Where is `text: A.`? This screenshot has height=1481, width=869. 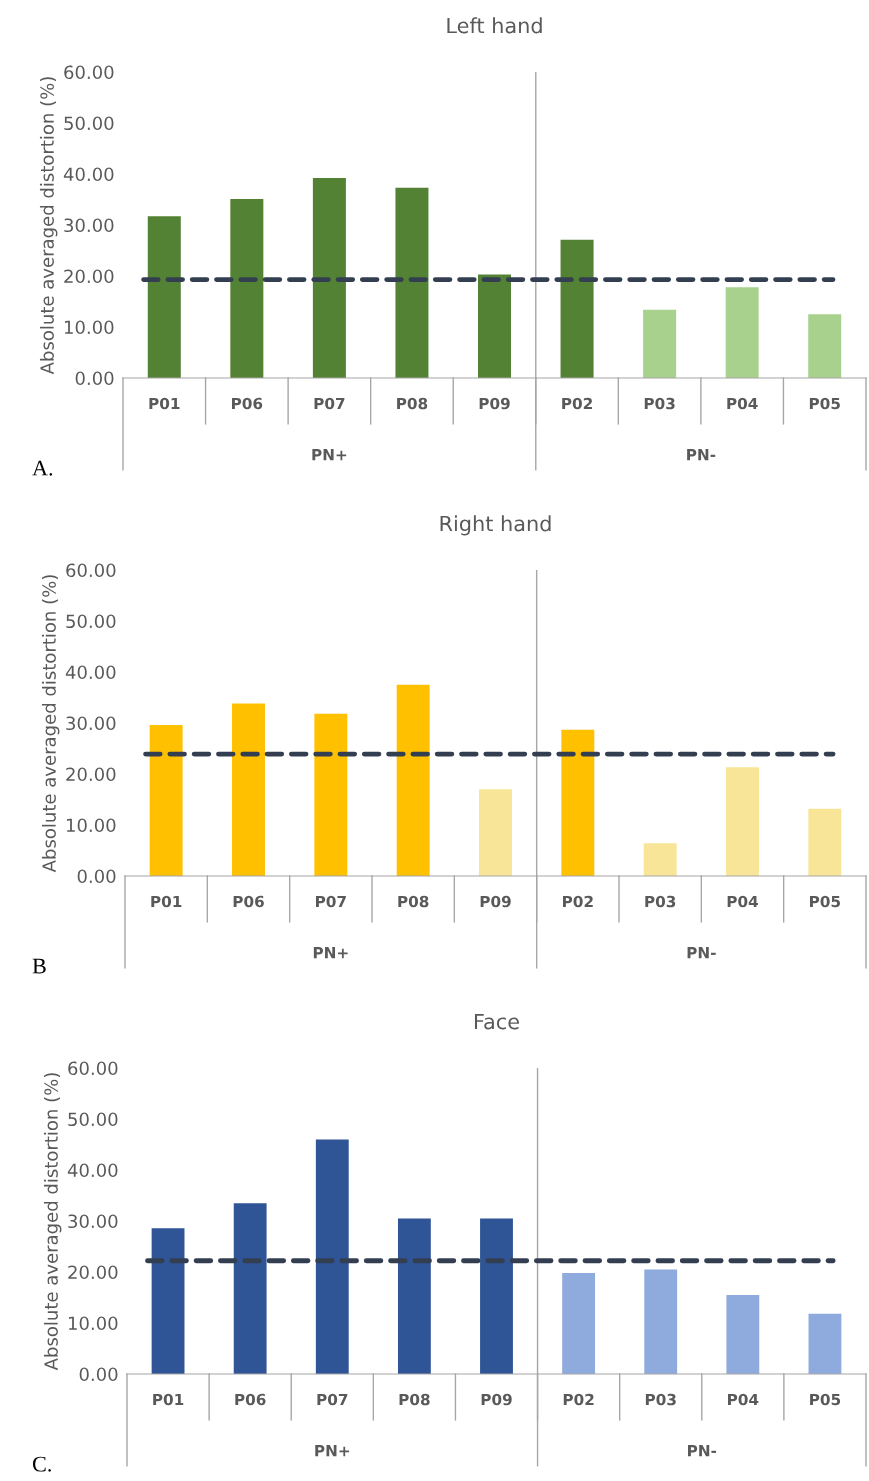
text: A. is located at coordinates (42, 468).